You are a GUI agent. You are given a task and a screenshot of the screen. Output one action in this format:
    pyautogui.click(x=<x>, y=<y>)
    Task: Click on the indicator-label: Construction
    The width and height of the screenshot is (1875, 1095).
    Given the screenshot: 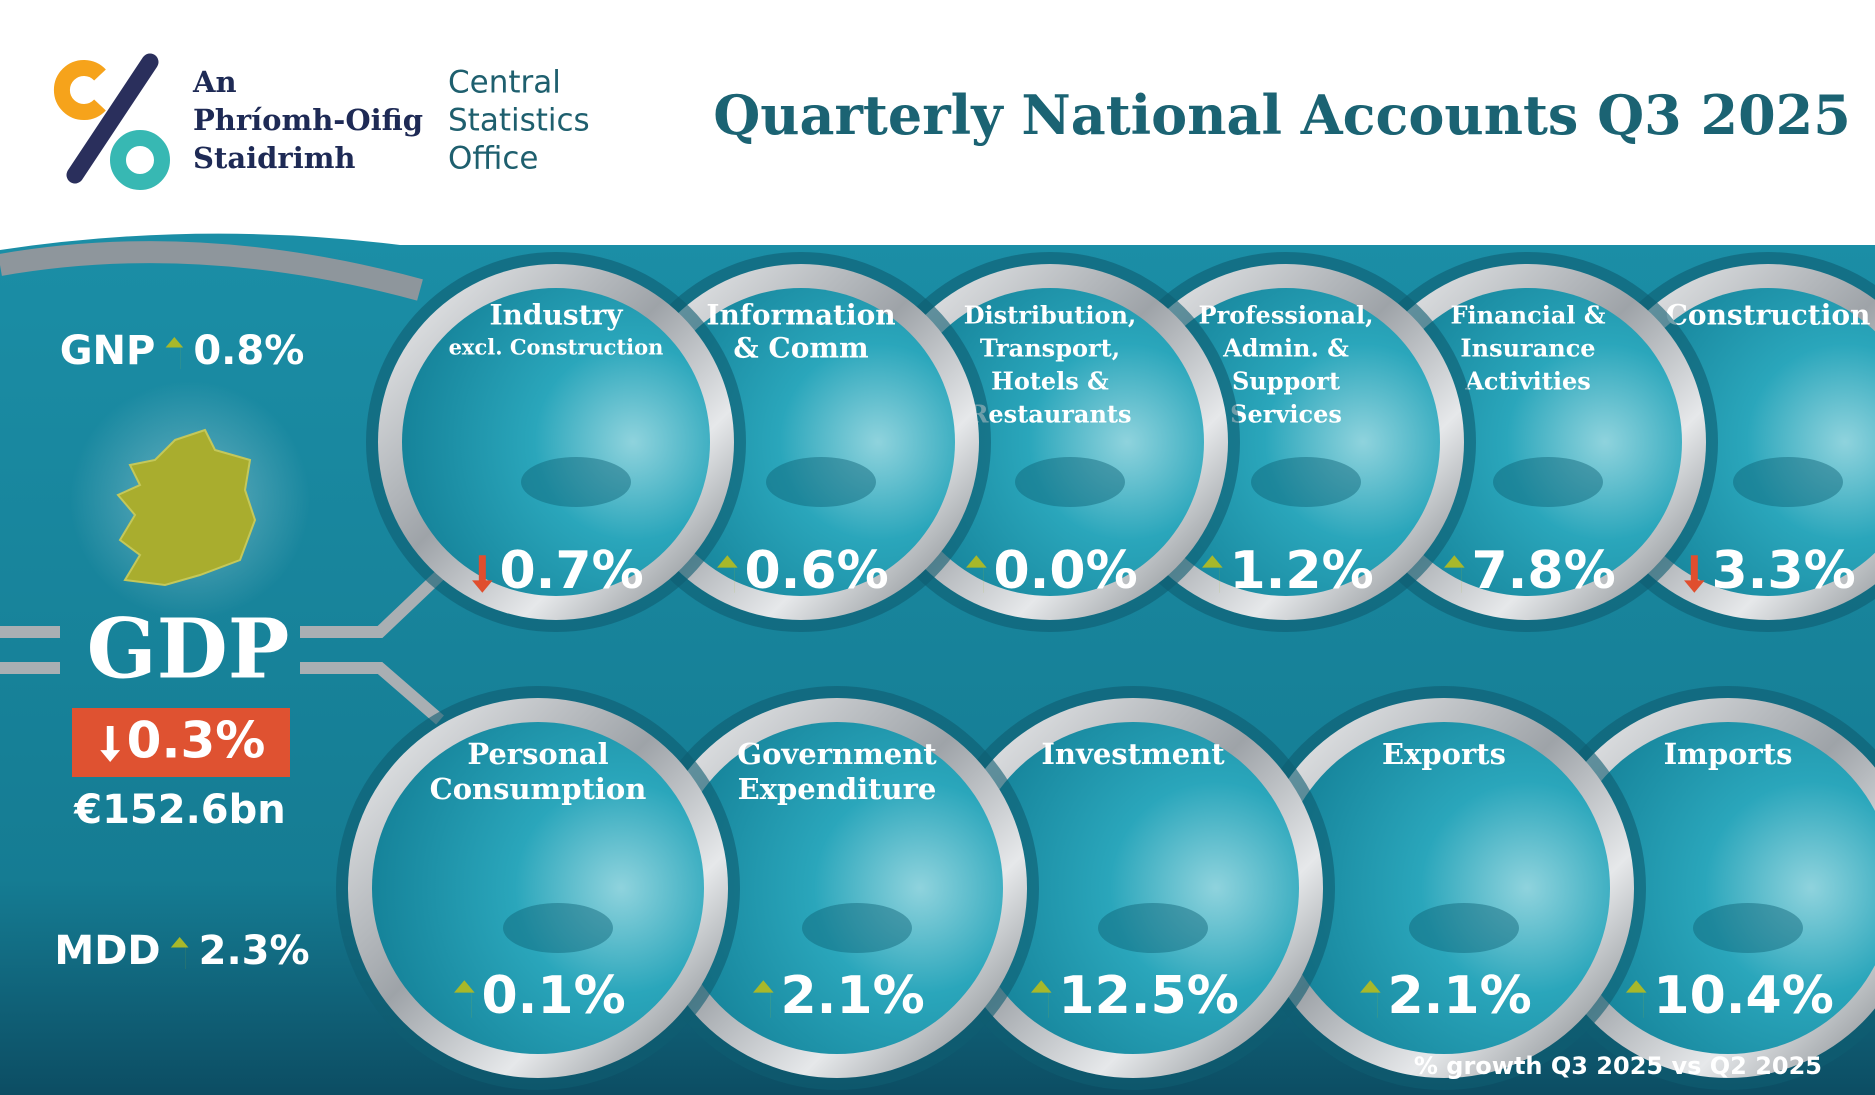 What is the action you would take?
    pyautogui.click(x=1768, y=315)
    